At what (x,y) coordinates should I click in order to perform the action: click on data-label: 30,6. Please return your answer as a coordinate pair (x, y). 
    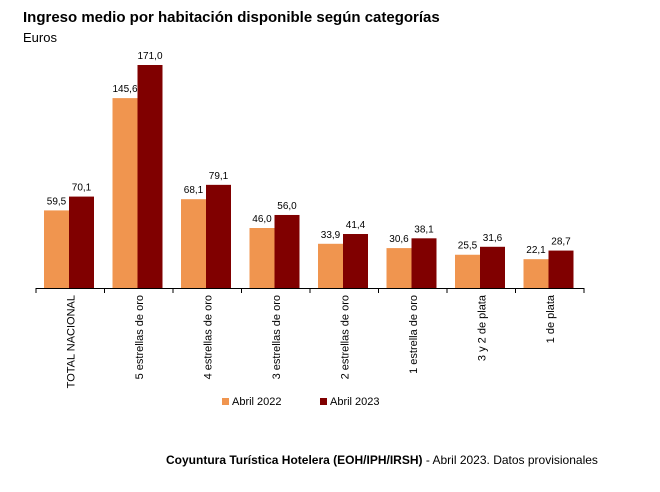
    Looking at the image, I should click on (399, 239).